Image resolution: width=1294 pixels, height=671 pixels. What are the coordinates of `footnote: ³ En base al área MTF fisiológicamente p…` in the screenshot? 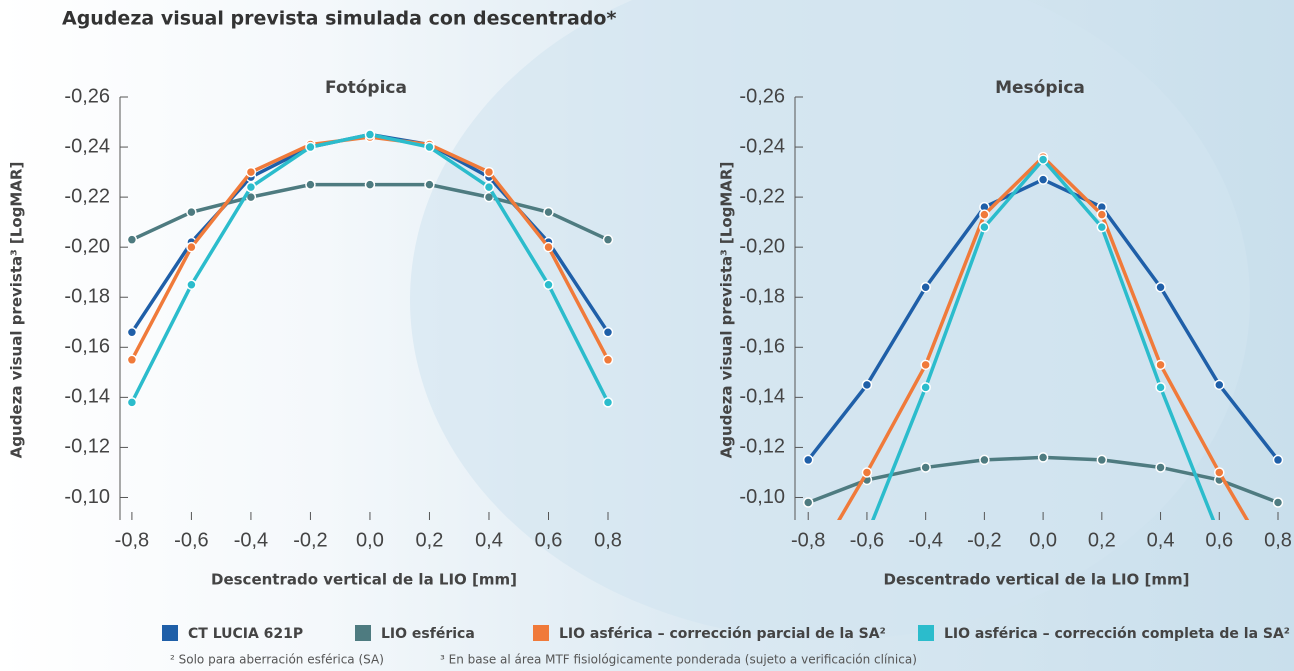 It's located at (678, 660).